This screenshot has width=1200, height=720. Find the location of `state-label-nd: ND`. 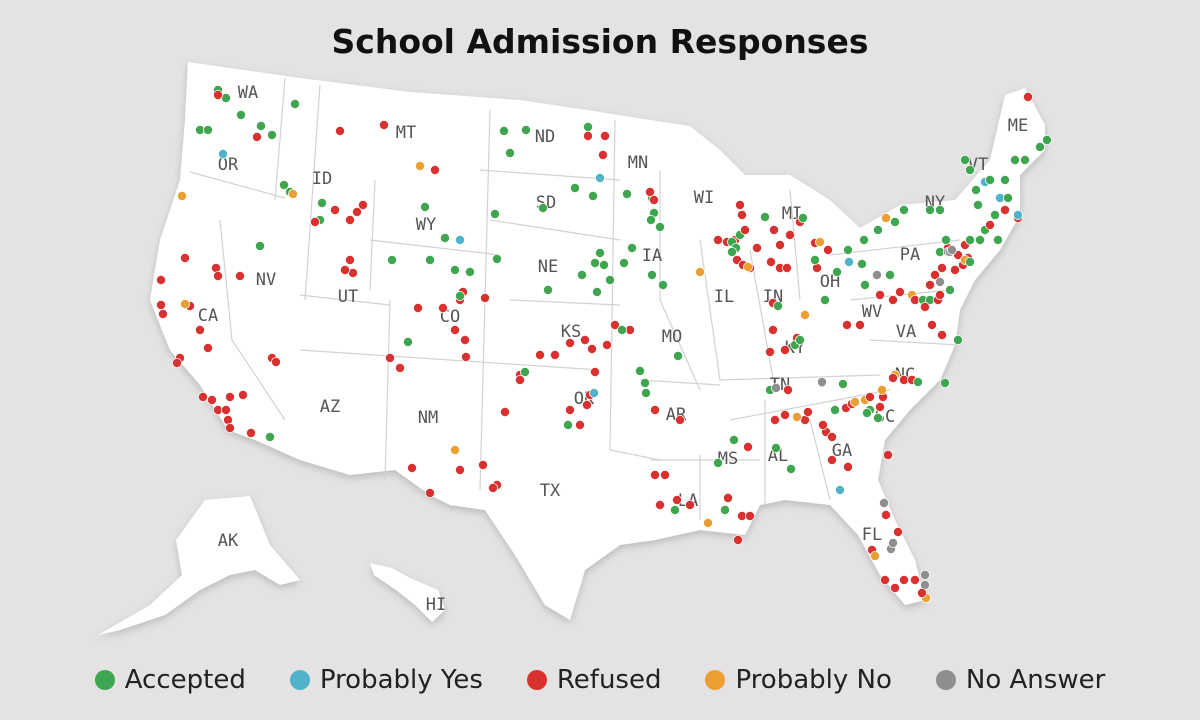

state-label-nd: ND is located at coordinates (545, 137).